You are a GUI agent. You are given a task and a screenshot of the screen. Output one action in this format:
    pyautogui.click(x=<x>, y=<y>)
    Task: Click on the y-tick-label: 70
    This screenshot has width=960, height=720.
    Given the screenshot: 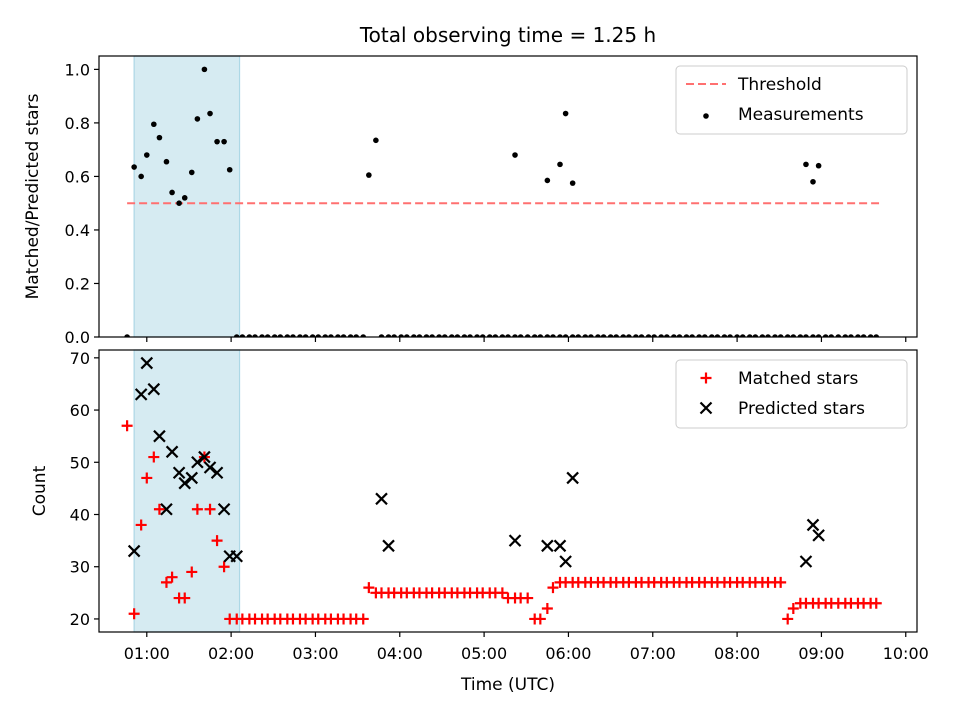 What is the action you would take?
    pyautogui.click(x=80, y=358)
    